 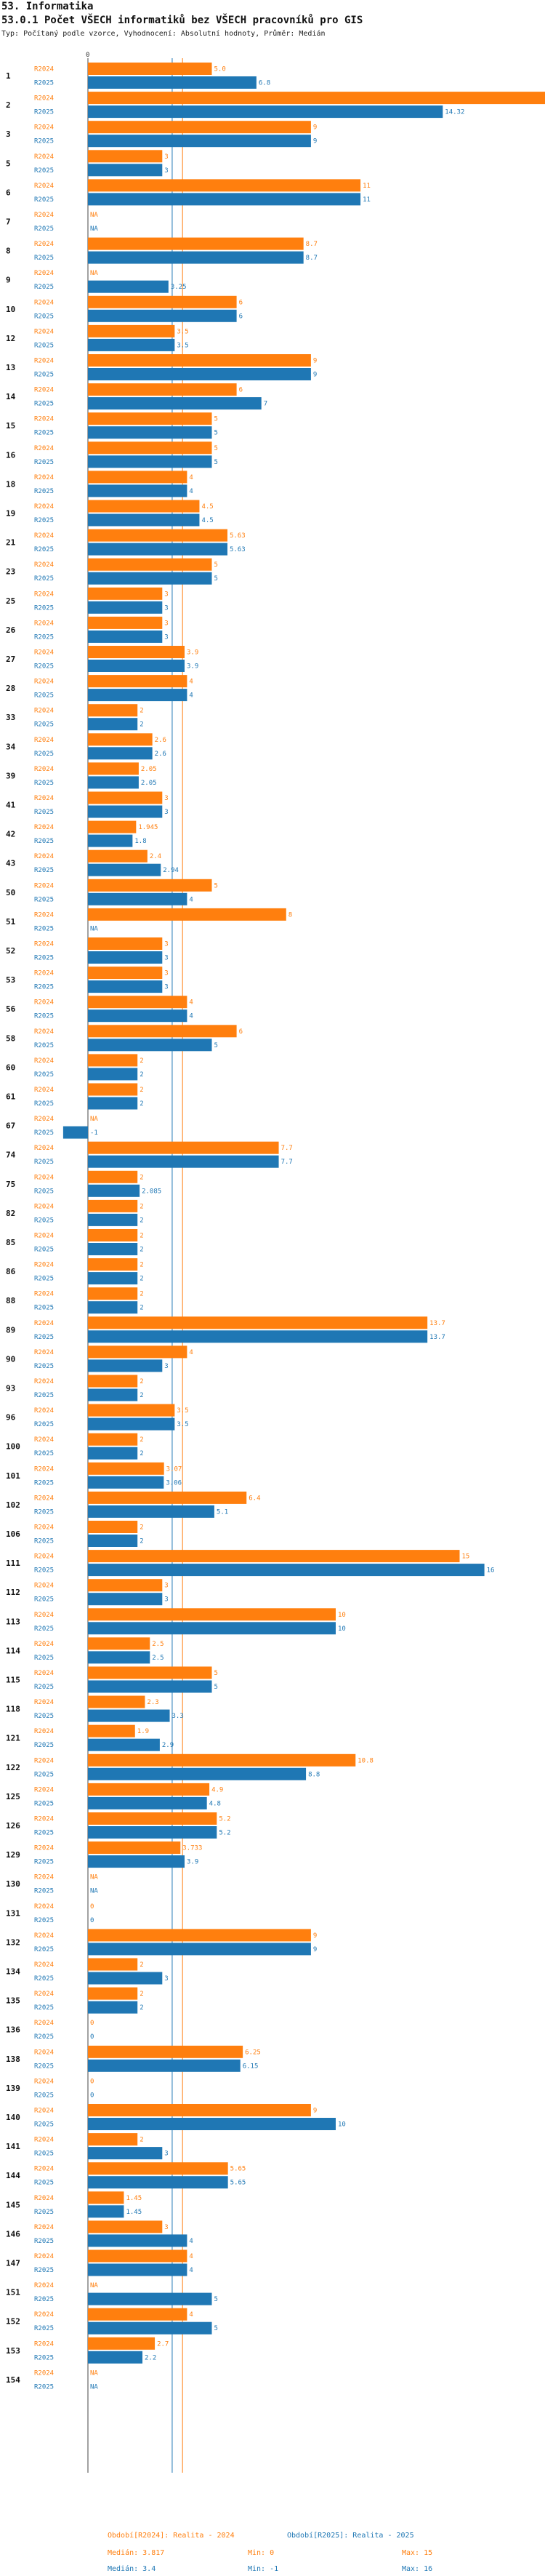 What do you see at coordinates (13, 1680) in the screenshot?
I see `category-label: 115` at bounding box center [13, 1680].